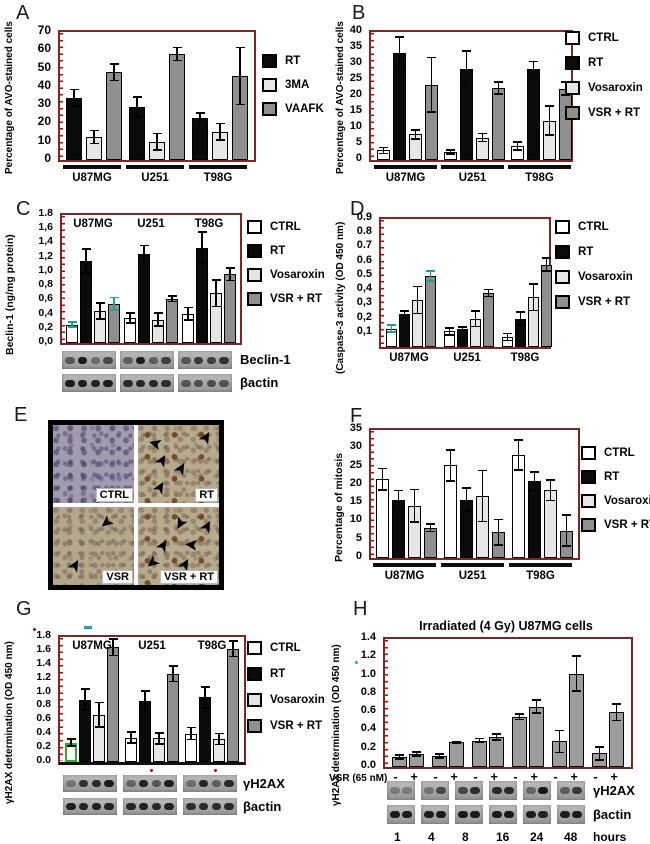  I want to click on y-tick-label: 0.8, so click(368, 691).